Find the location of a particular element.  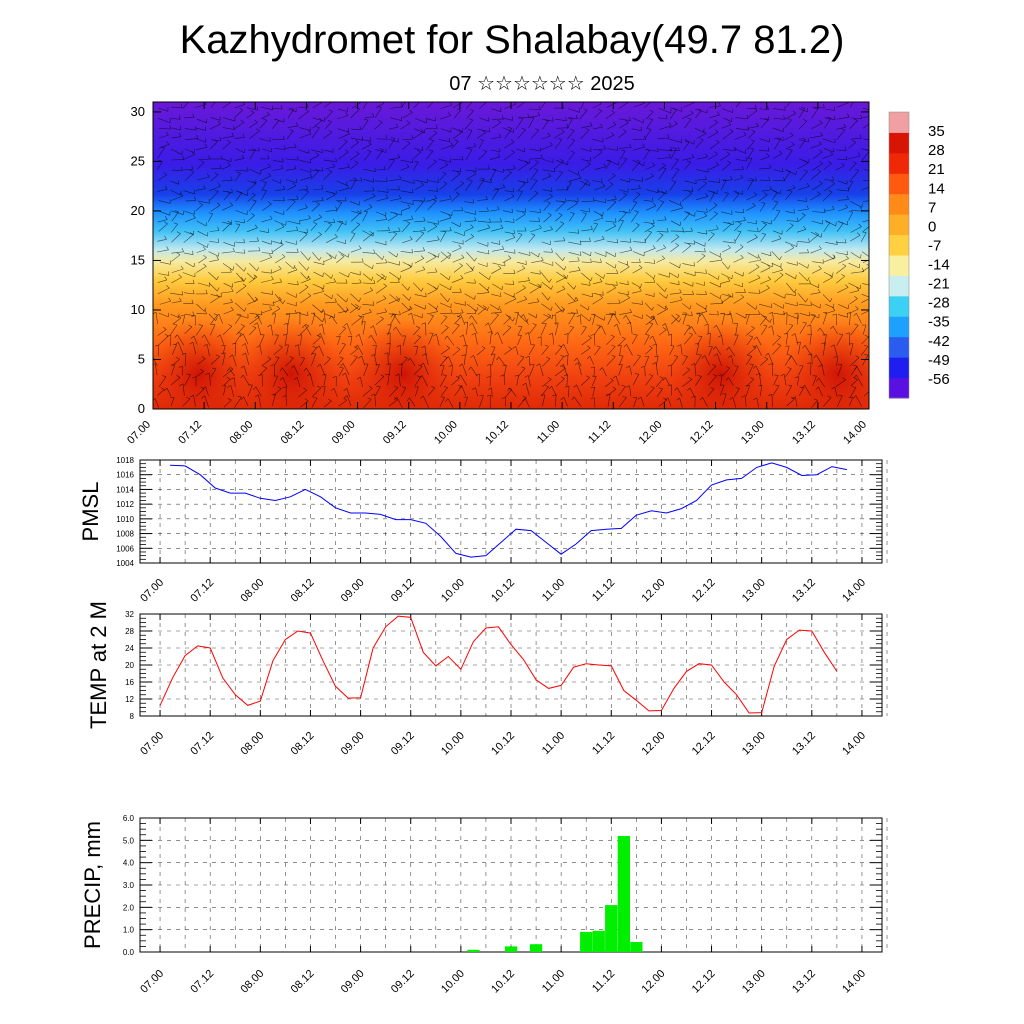

x-tick-label: 13.00 is located at coordinates (753, 433).